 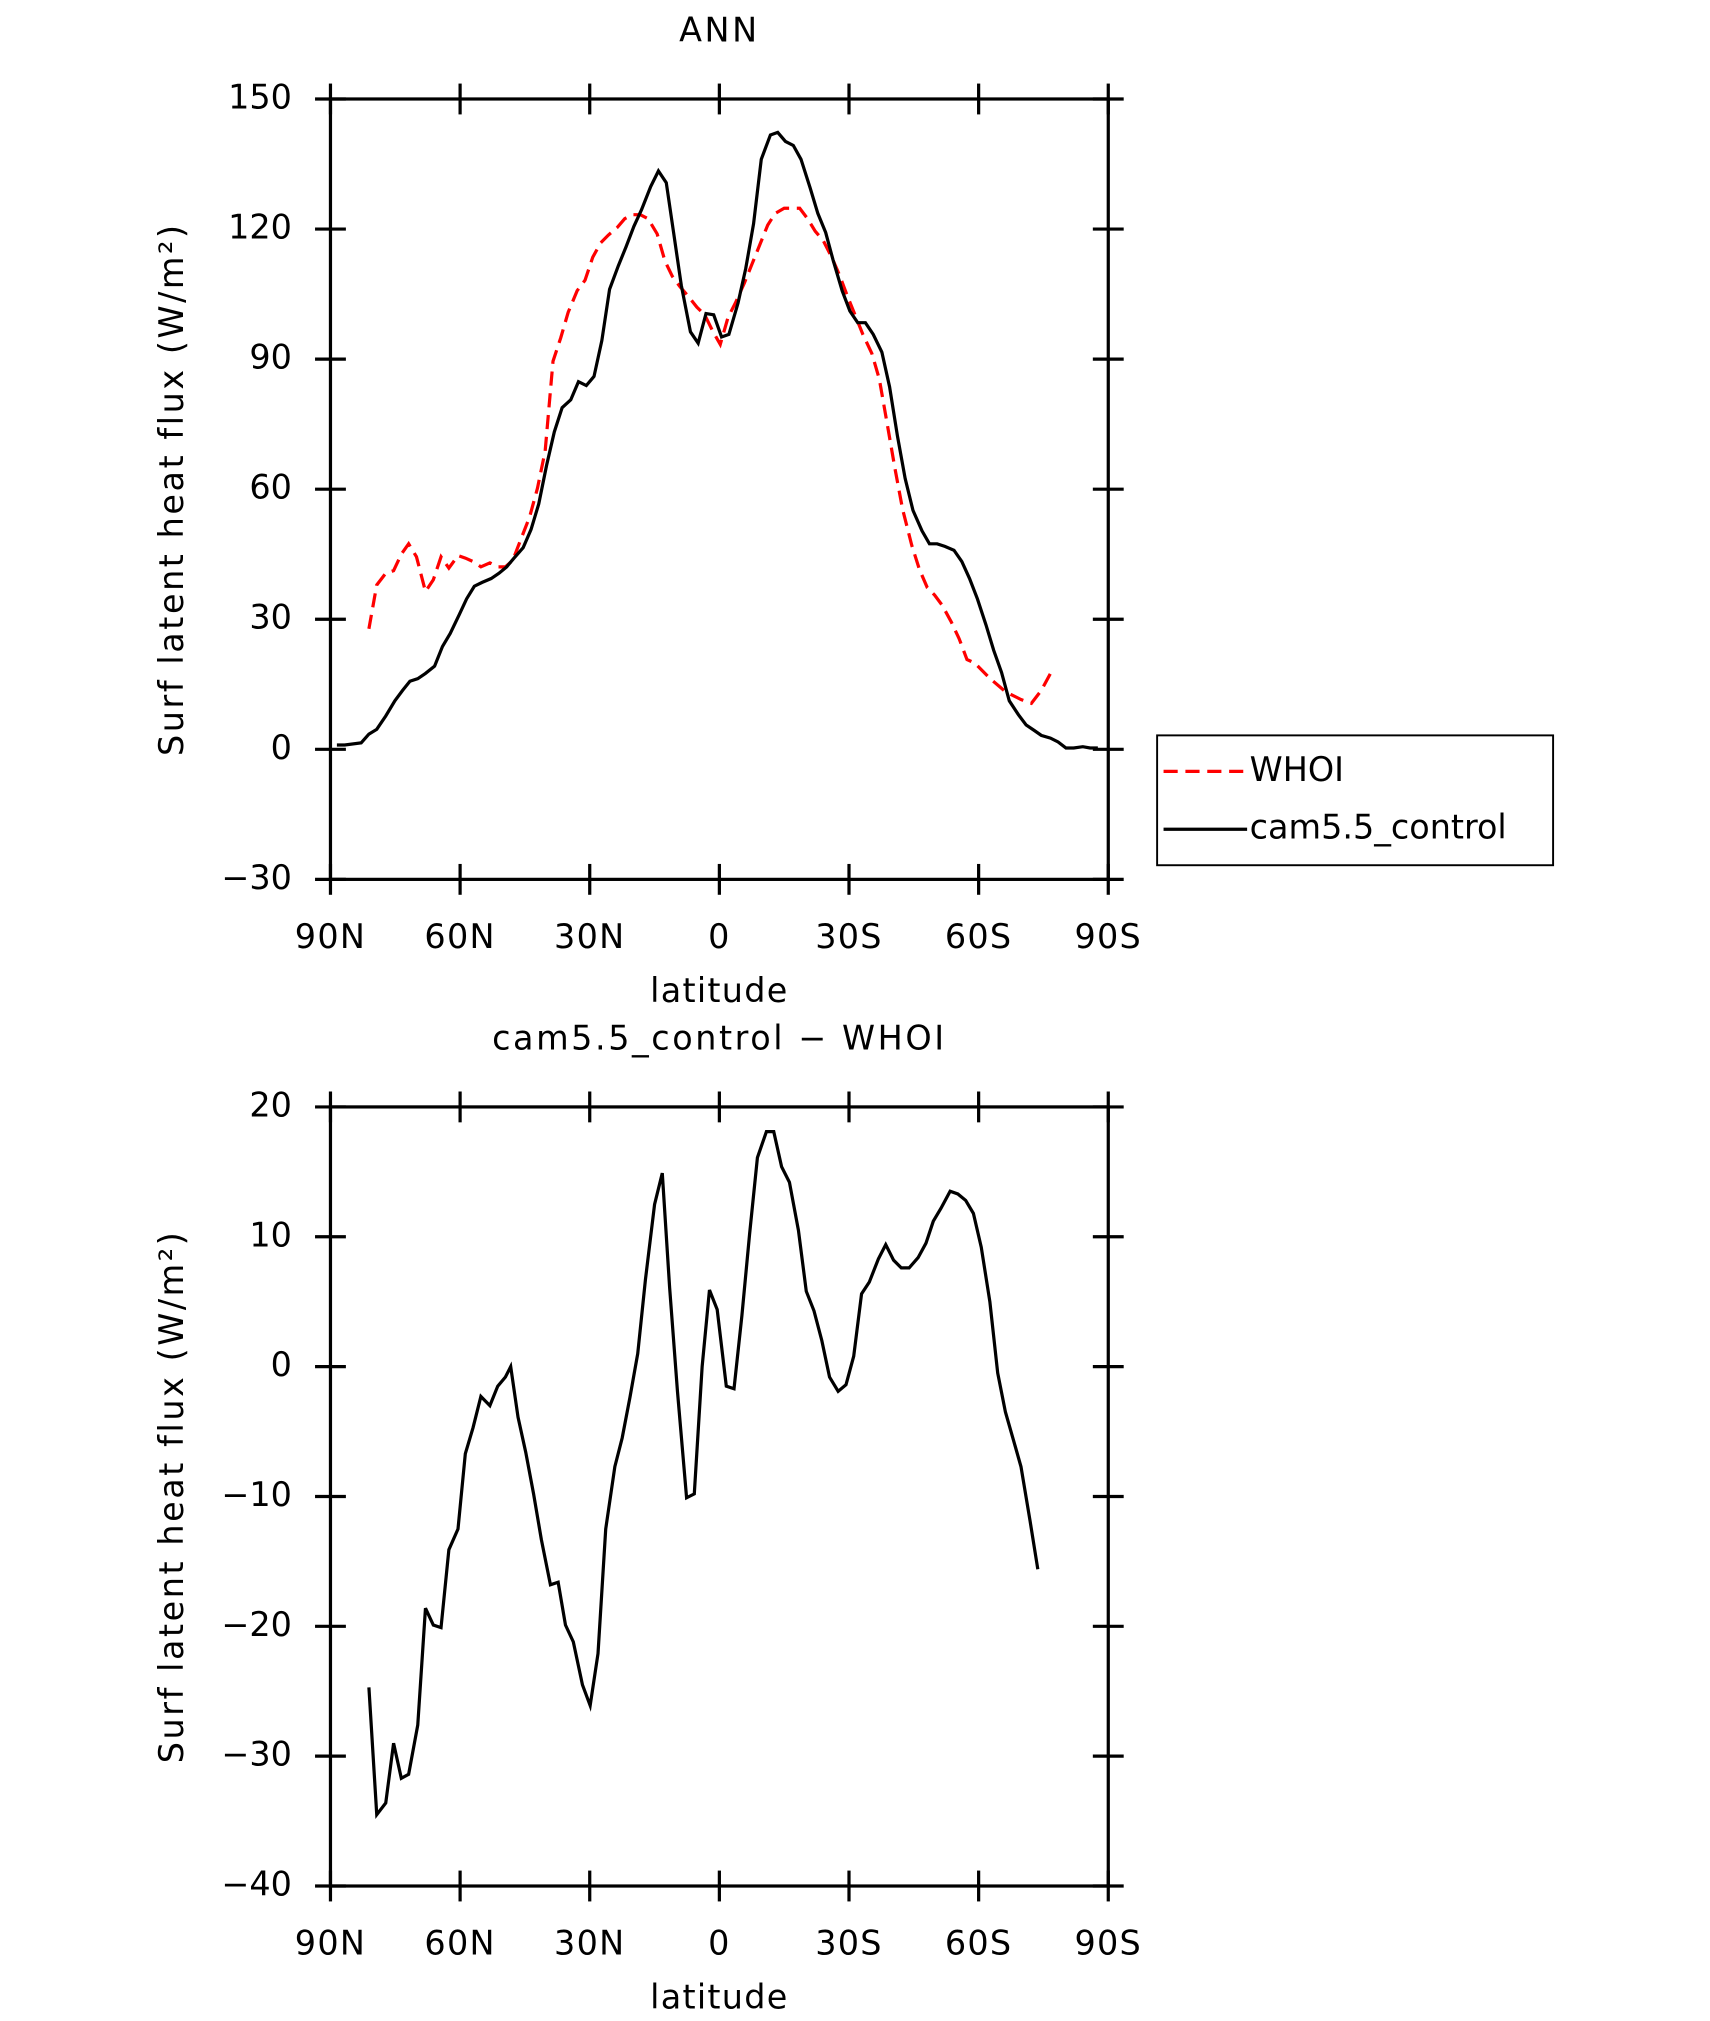 What do you see at coordinates (1297, 769) in the screenshot?
I see `legend-label: WHOI` at bounding box center [1297, 769].